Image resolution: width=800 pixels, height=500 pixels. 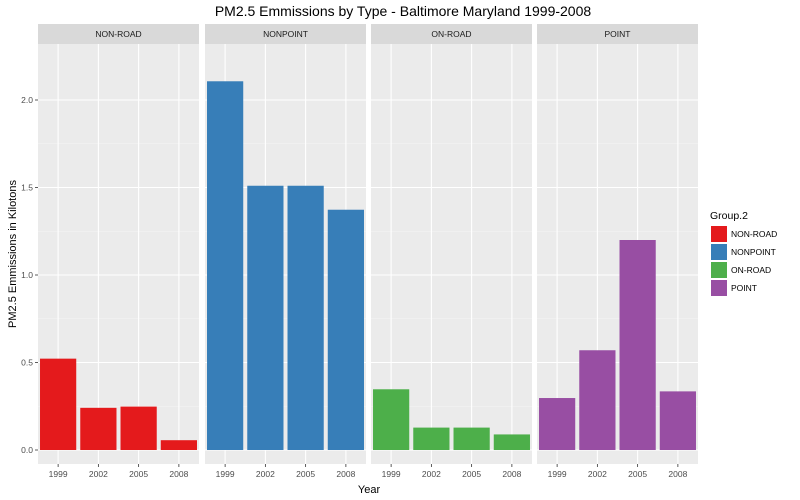 What do you see at coordinates (27, 450) in the screenshot?
I see `y-tick-label: 0.0` at bounding box center [27, 450].